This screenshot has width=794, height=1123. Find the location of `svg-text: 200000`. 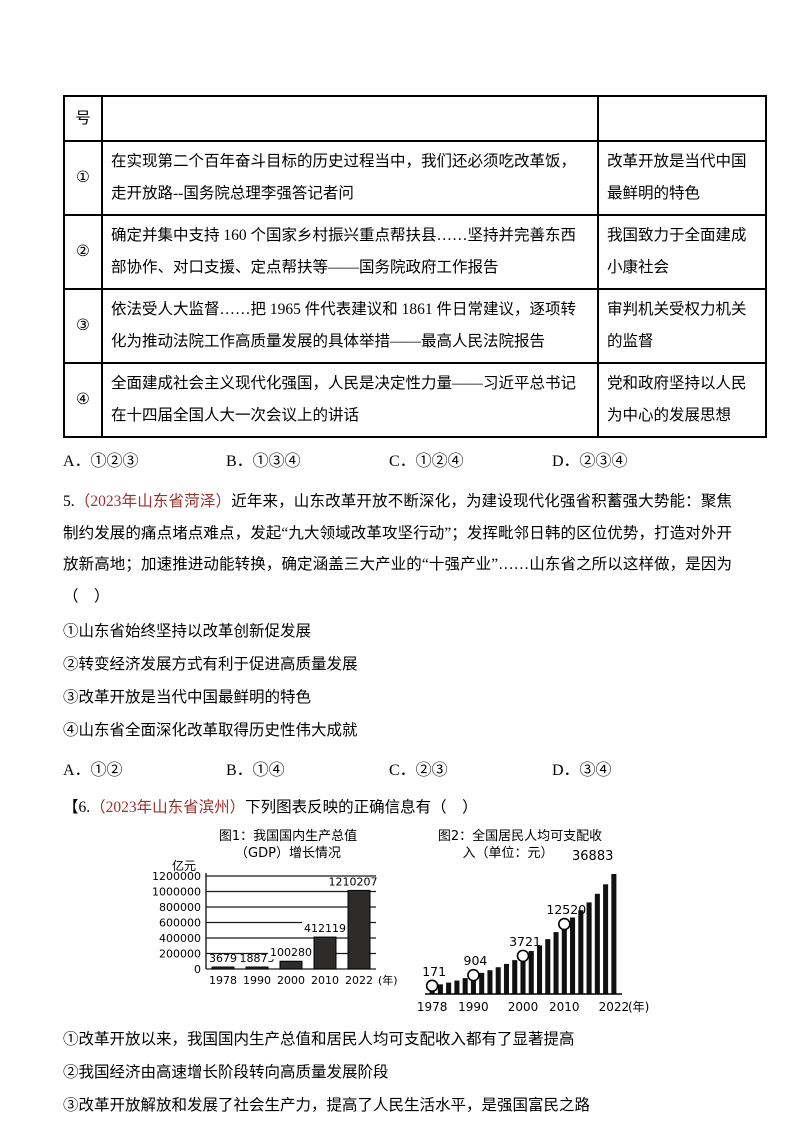

svg-text: 200000 is located at coordinates (180, 953).